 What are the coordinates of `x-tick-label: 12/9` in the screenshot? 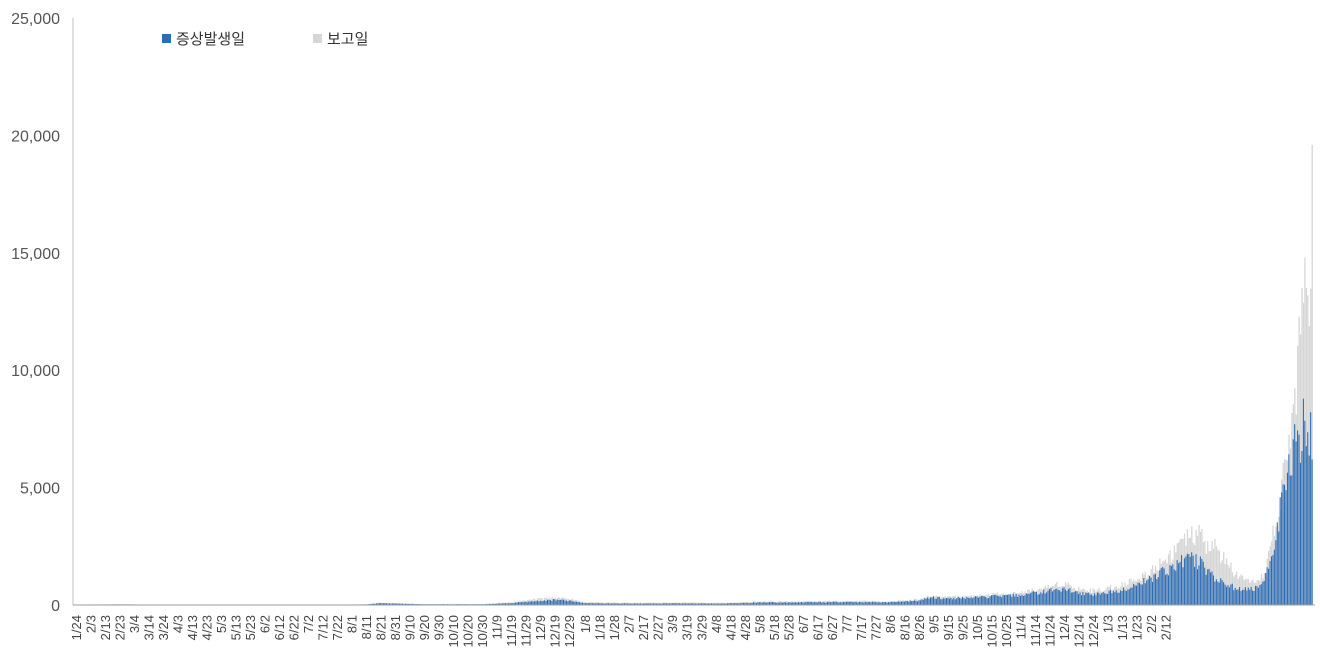 It's located at (540, 627).